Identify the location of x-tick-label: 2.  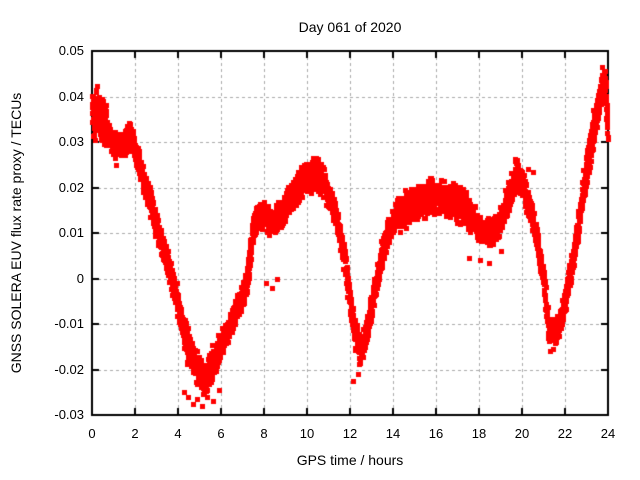
(135, 433).